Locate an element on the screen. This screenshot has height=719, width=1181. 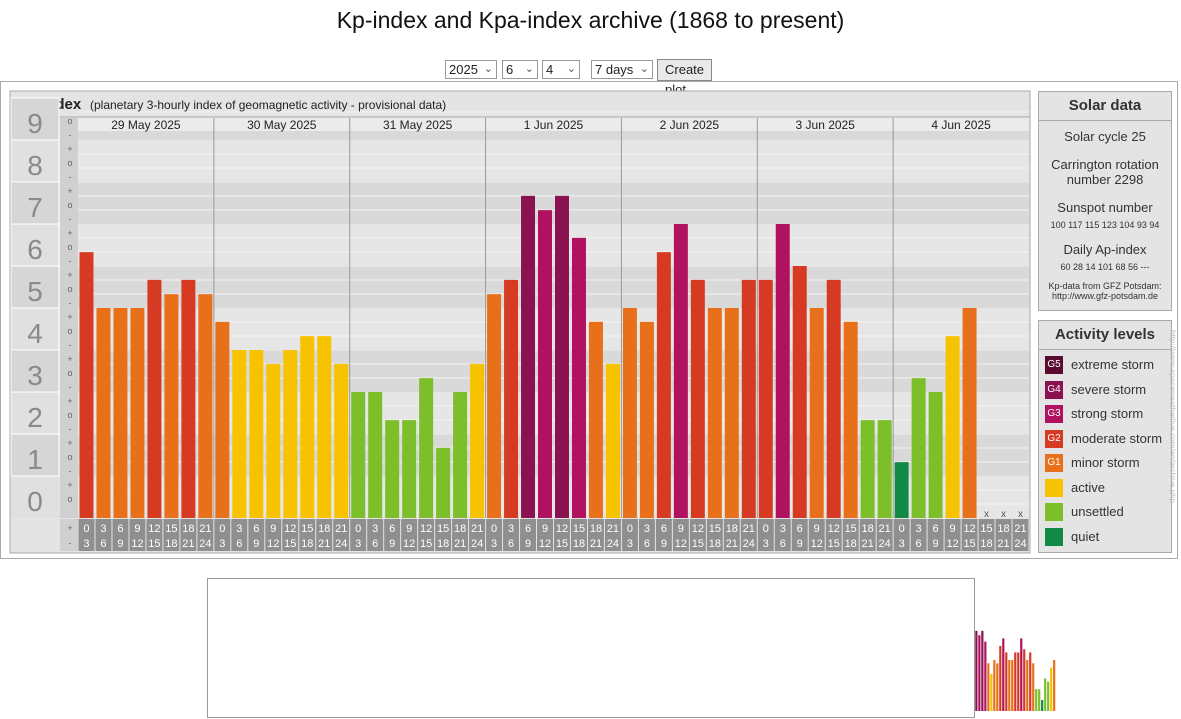
y-tick-label: 8 is located at coordinates (35, 165).